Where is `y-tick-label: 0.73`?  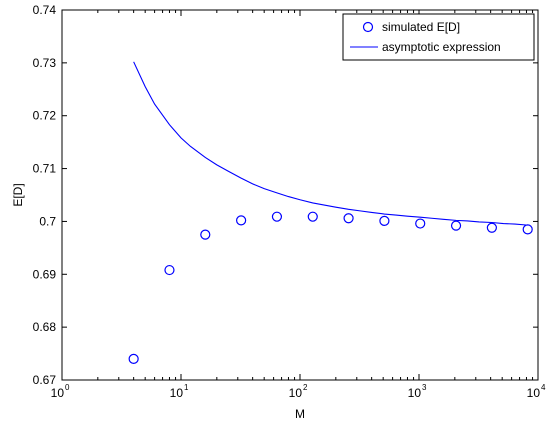
y-tick-label: 0.73 is located at coordinates (45, 63).